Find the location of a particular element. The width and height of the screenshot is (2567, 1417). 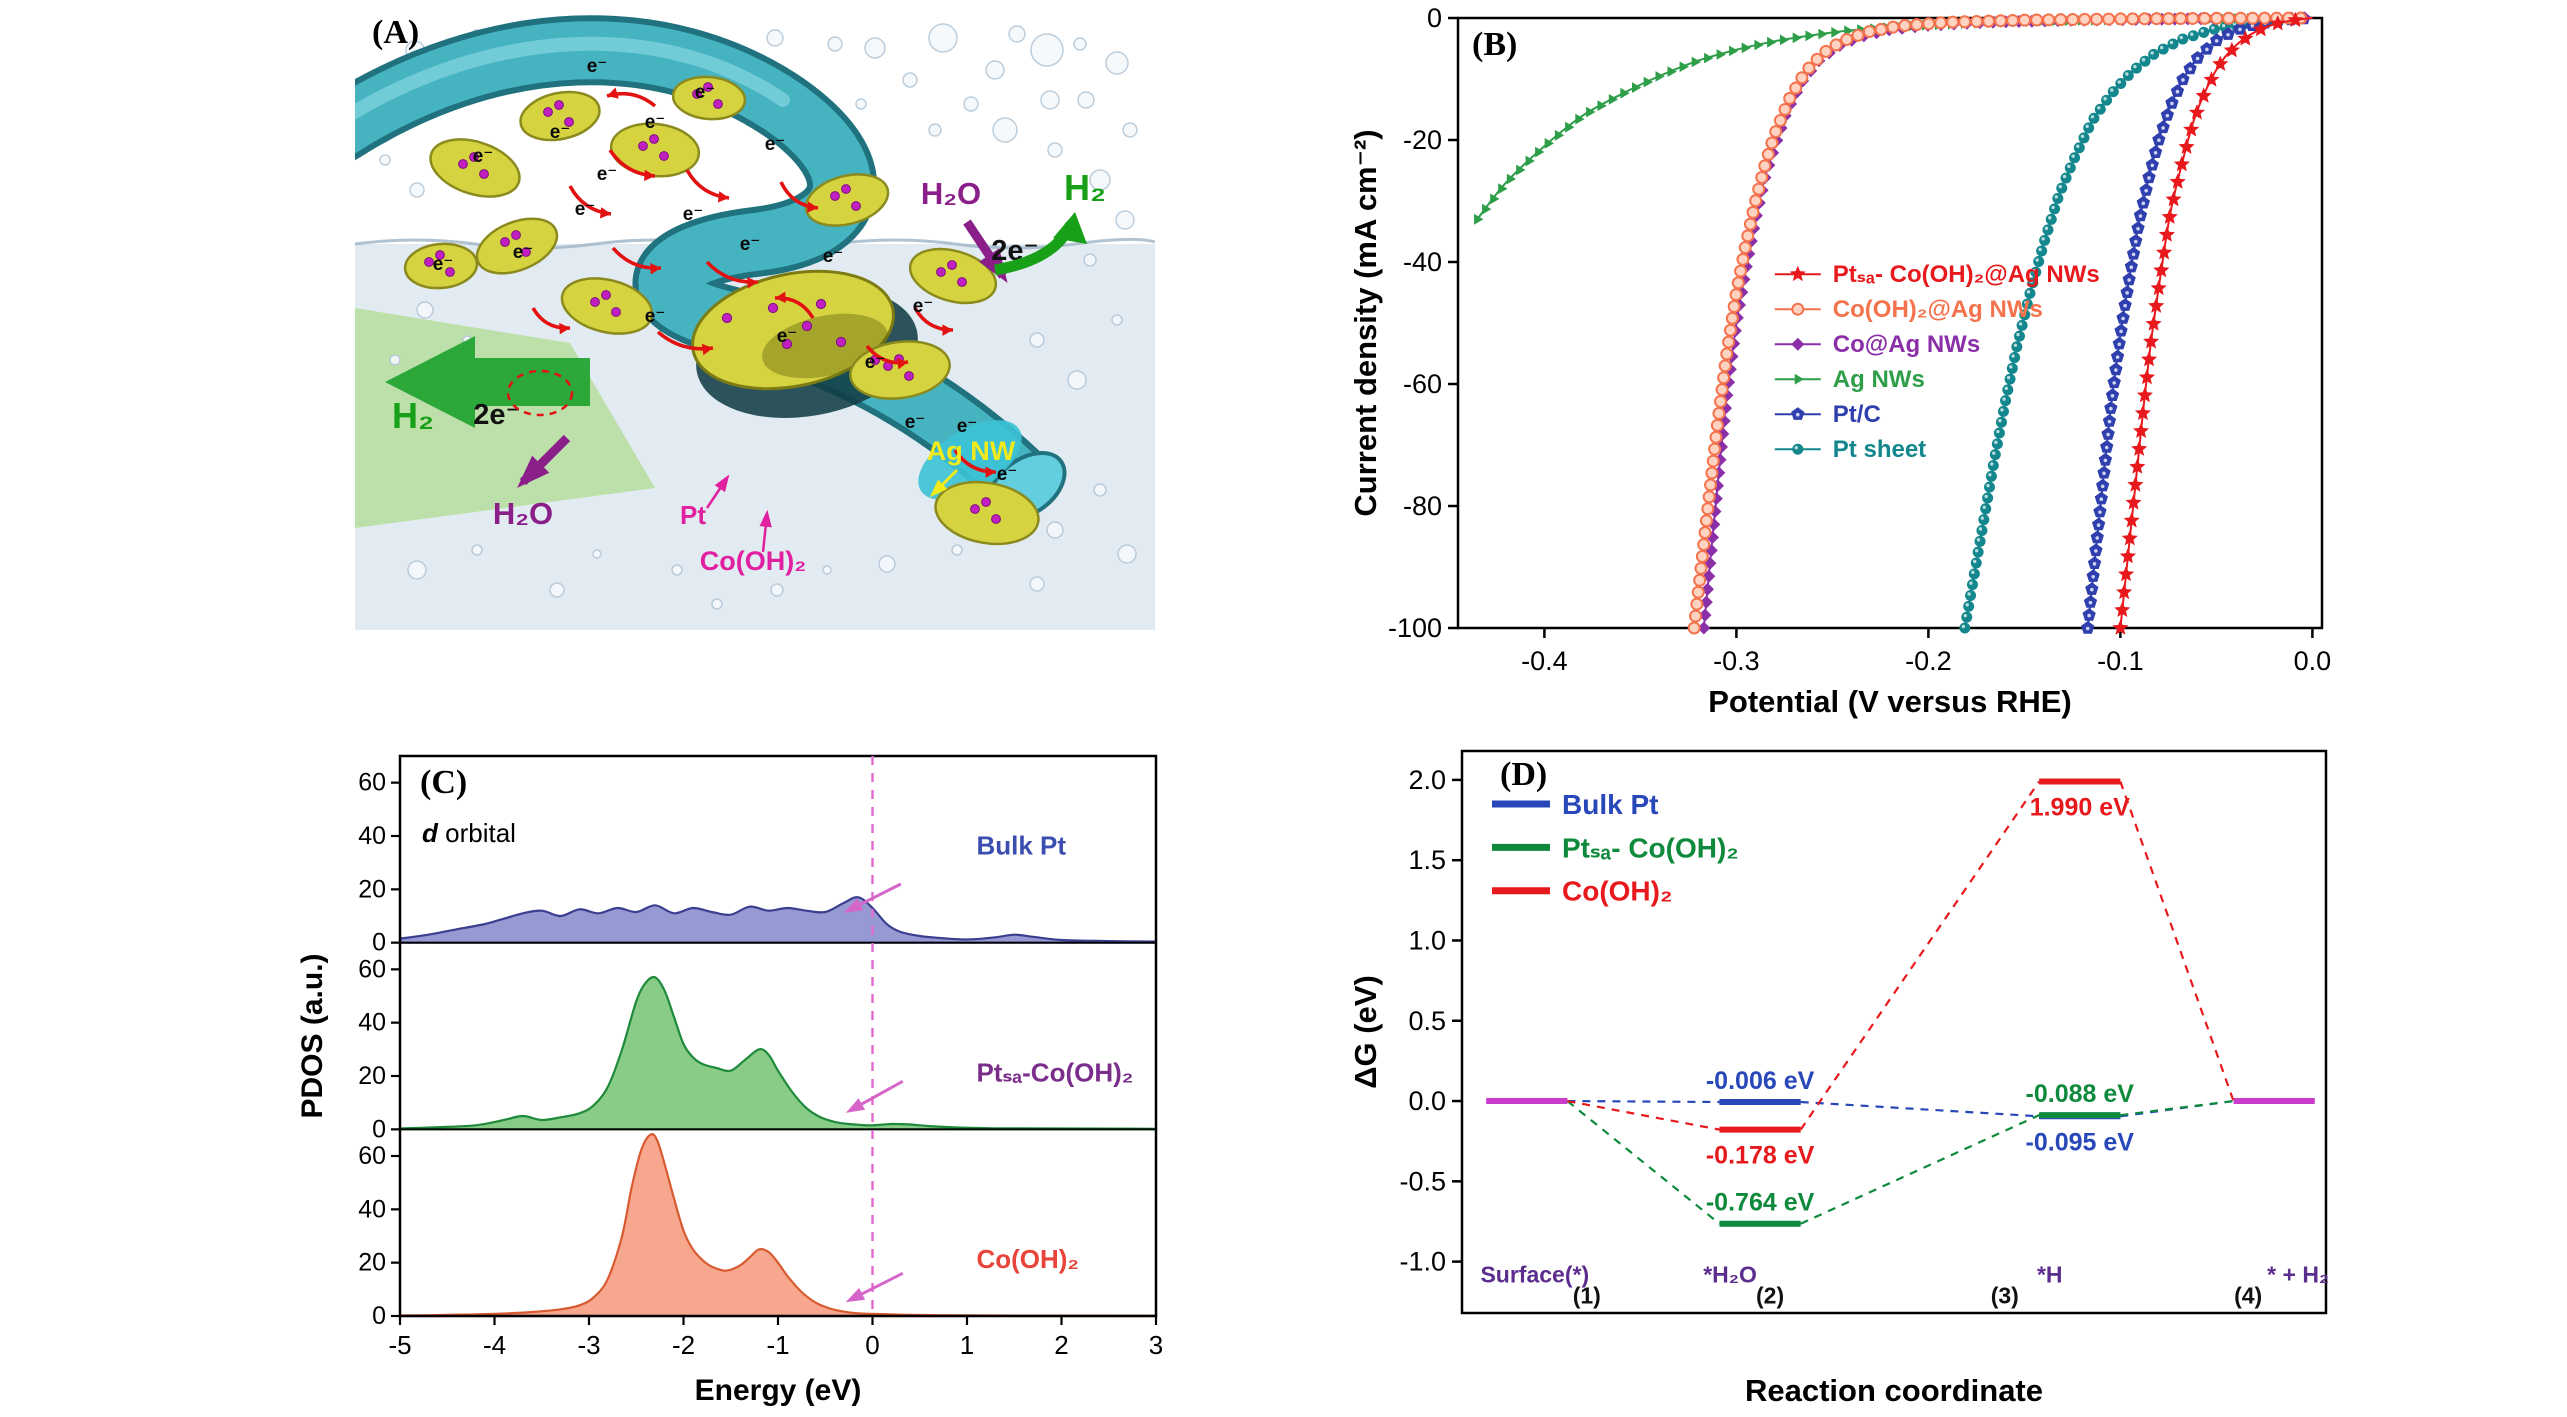

pt-pointer-head is located at coordinates (722, 483).